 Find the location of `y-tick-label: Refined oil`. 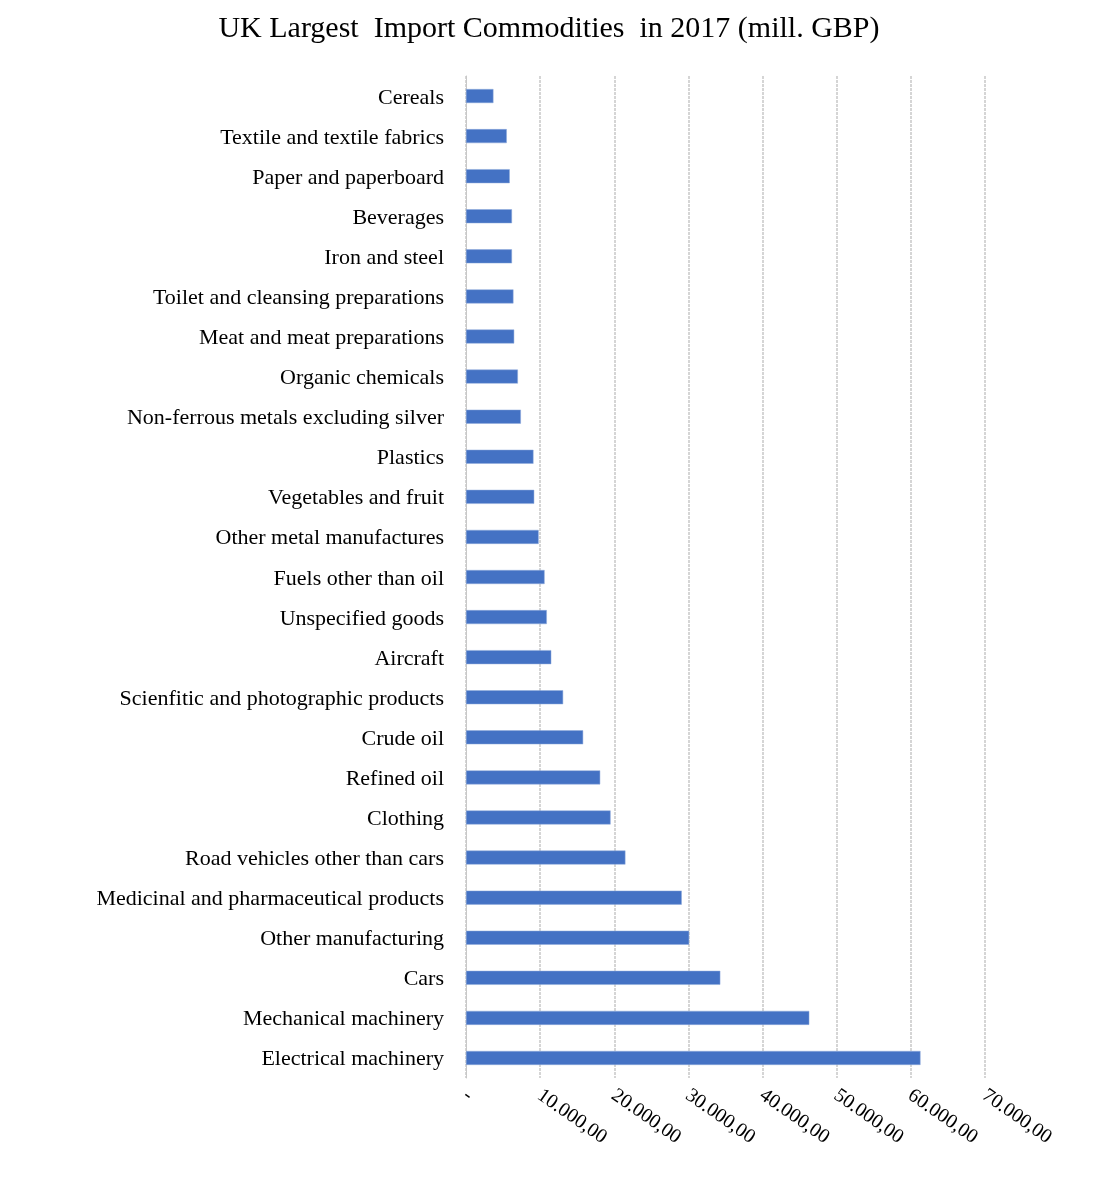

y-tick-label: Refined oil is located at coordinates (394, 777).